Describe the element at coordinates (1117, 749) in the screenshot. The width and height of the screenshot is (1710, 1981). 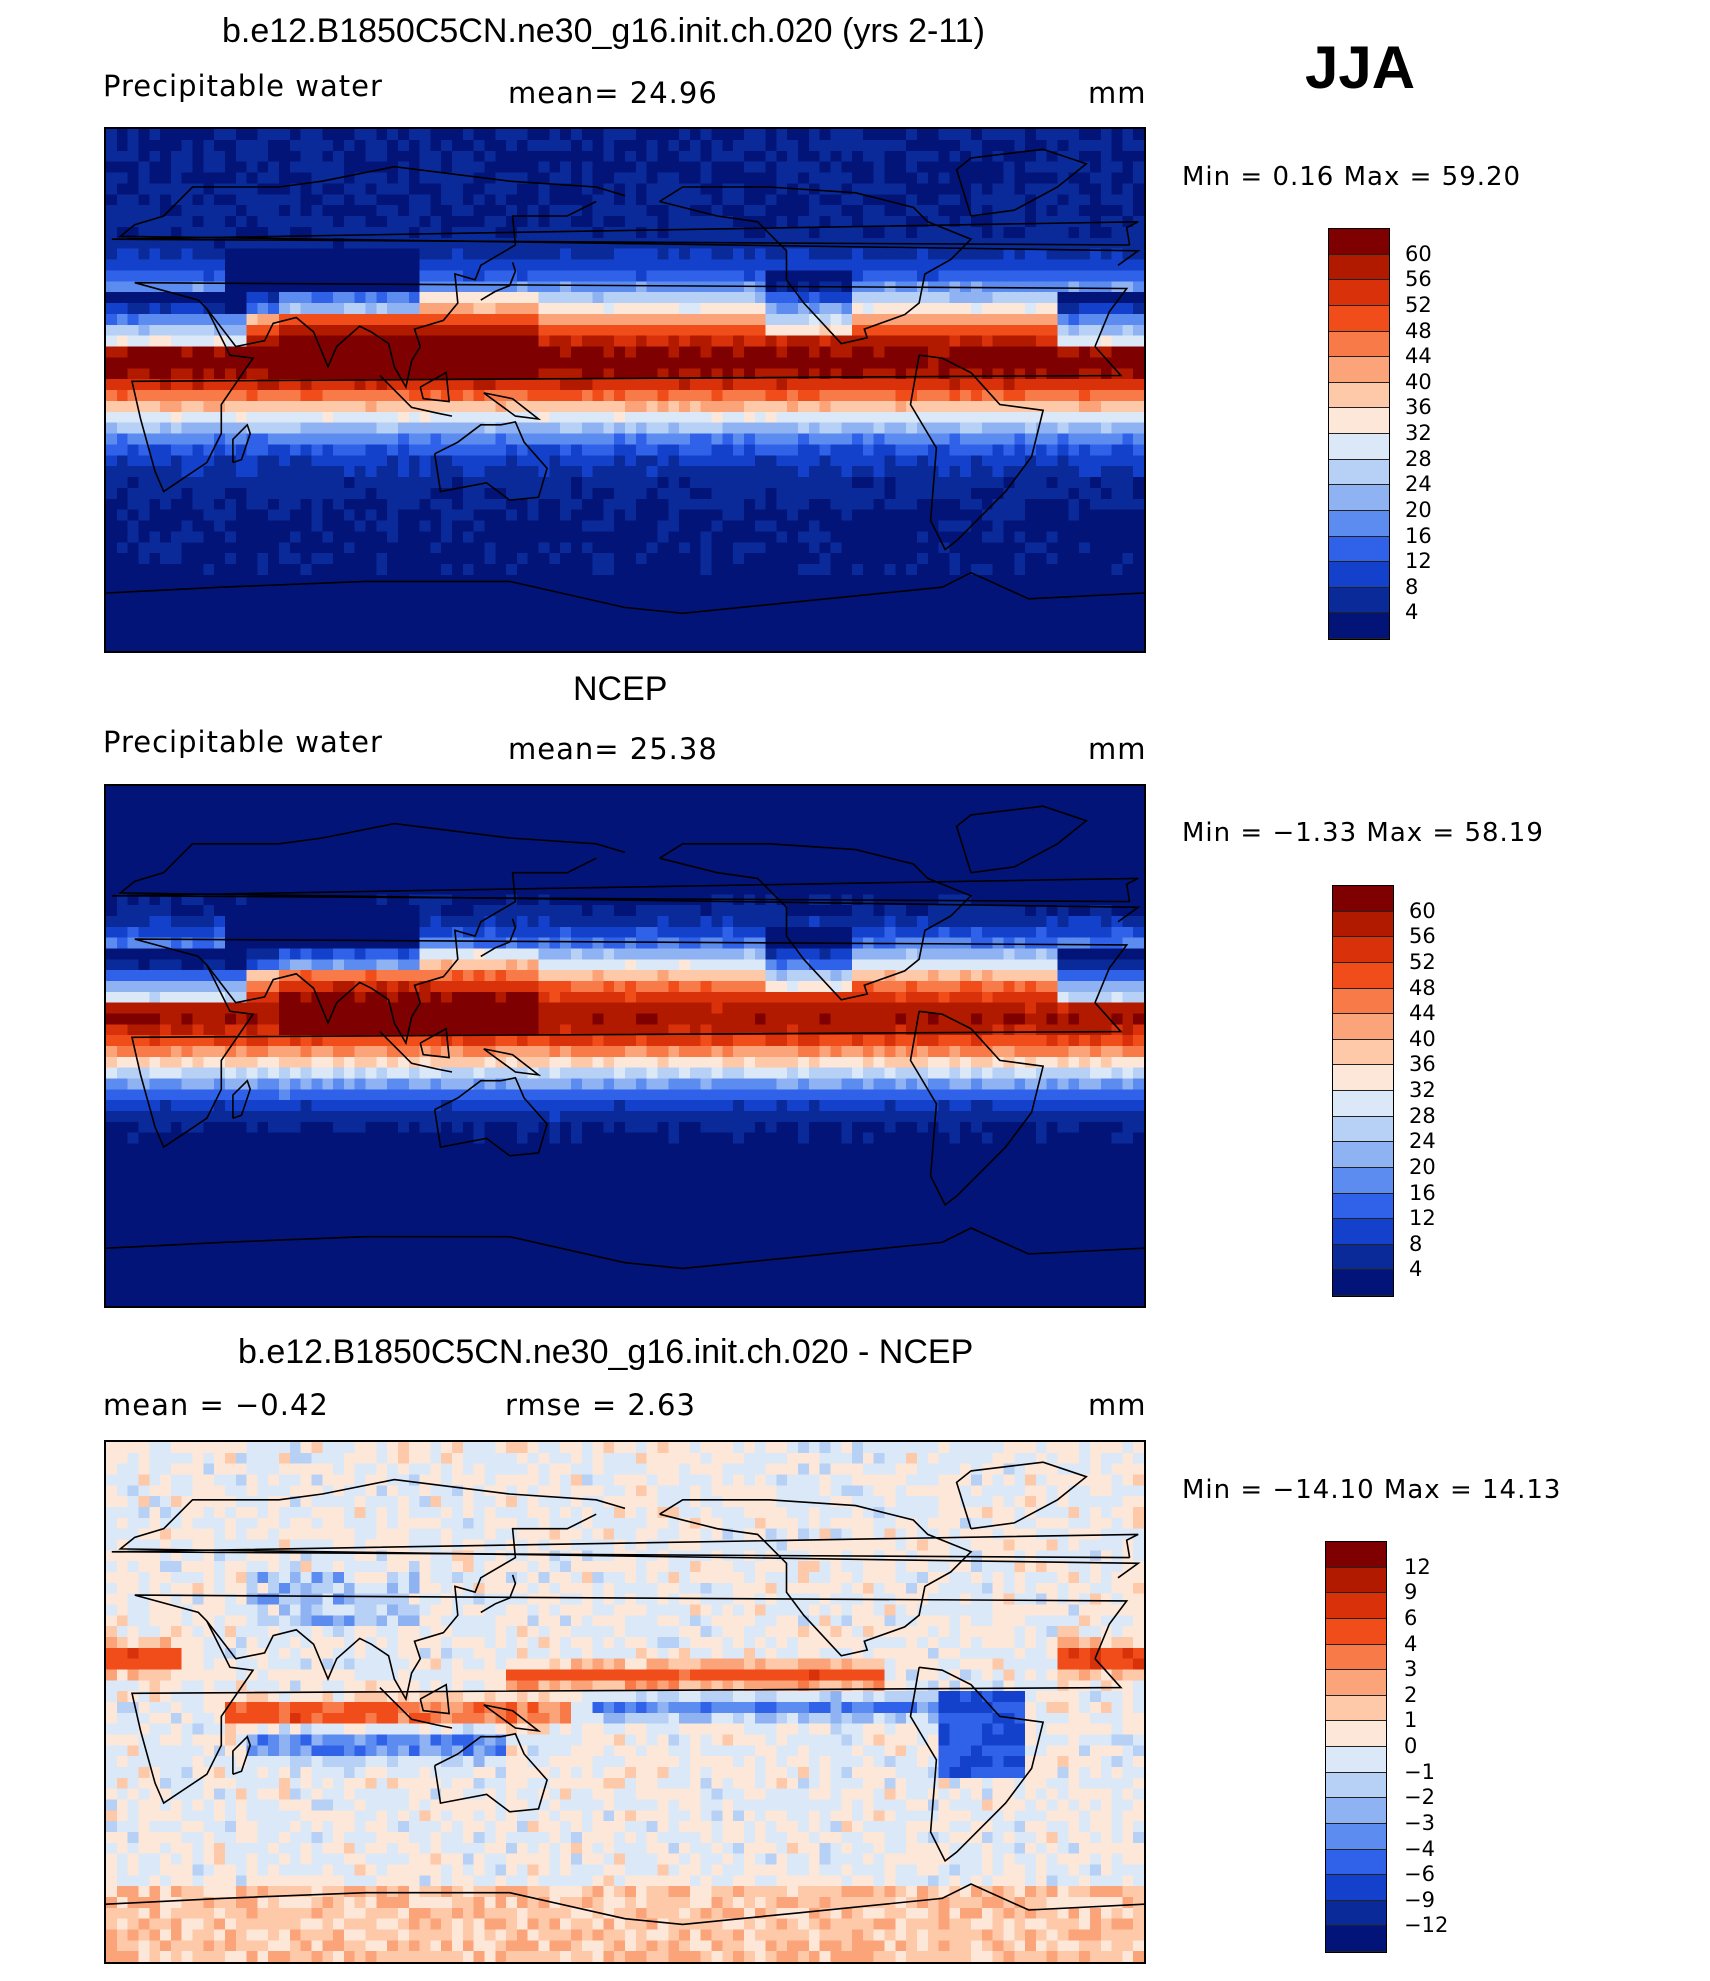
I see `panel-2-units: mm` at that location.